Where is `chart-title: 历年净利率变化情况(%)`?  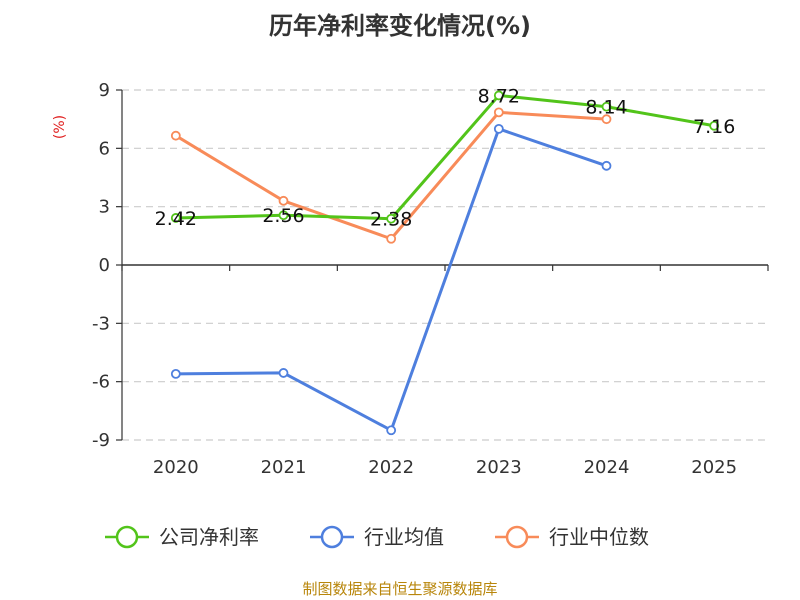
chart-title: 历年净利率变化情况(%) is located at coordinates (400, 26).